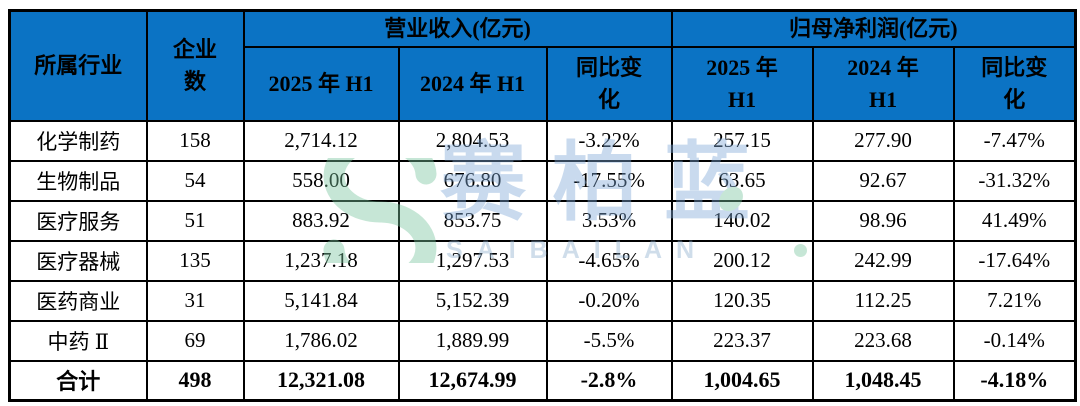 The image size is (1080, 406). What do you see at coordinates (321, 140) in the screenshot?
I see `cell-revenue-2025: 2,714.12` at bounding box center [321, 140].